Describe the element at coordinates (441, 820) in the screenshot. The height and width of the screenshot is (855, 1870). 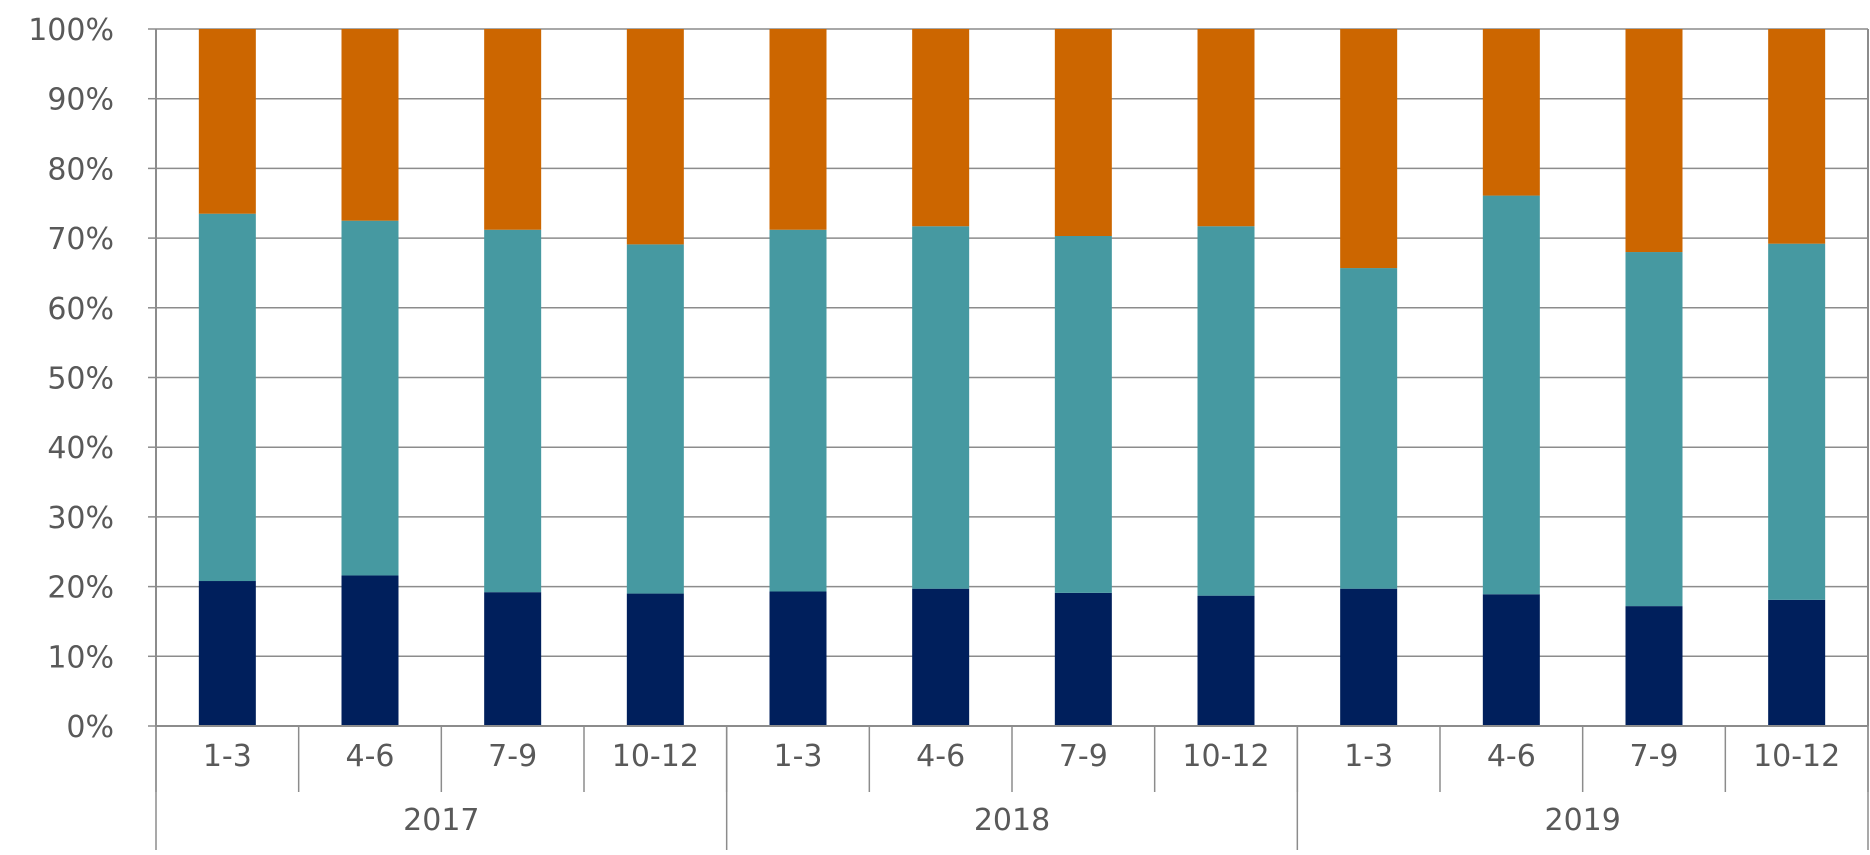
I see `x-group-label: 2017` at that location.